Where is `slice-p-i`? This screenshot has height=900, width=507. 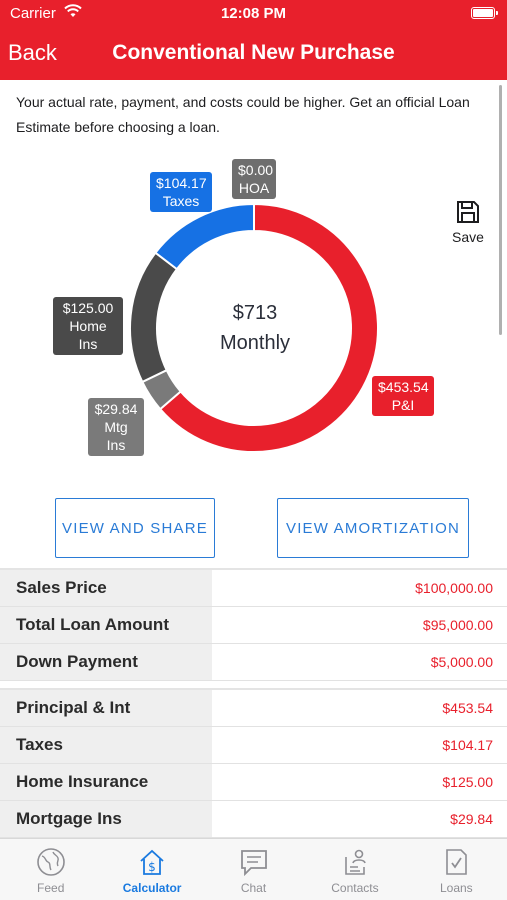
slice-p-i is located at coordinates (268, 327).